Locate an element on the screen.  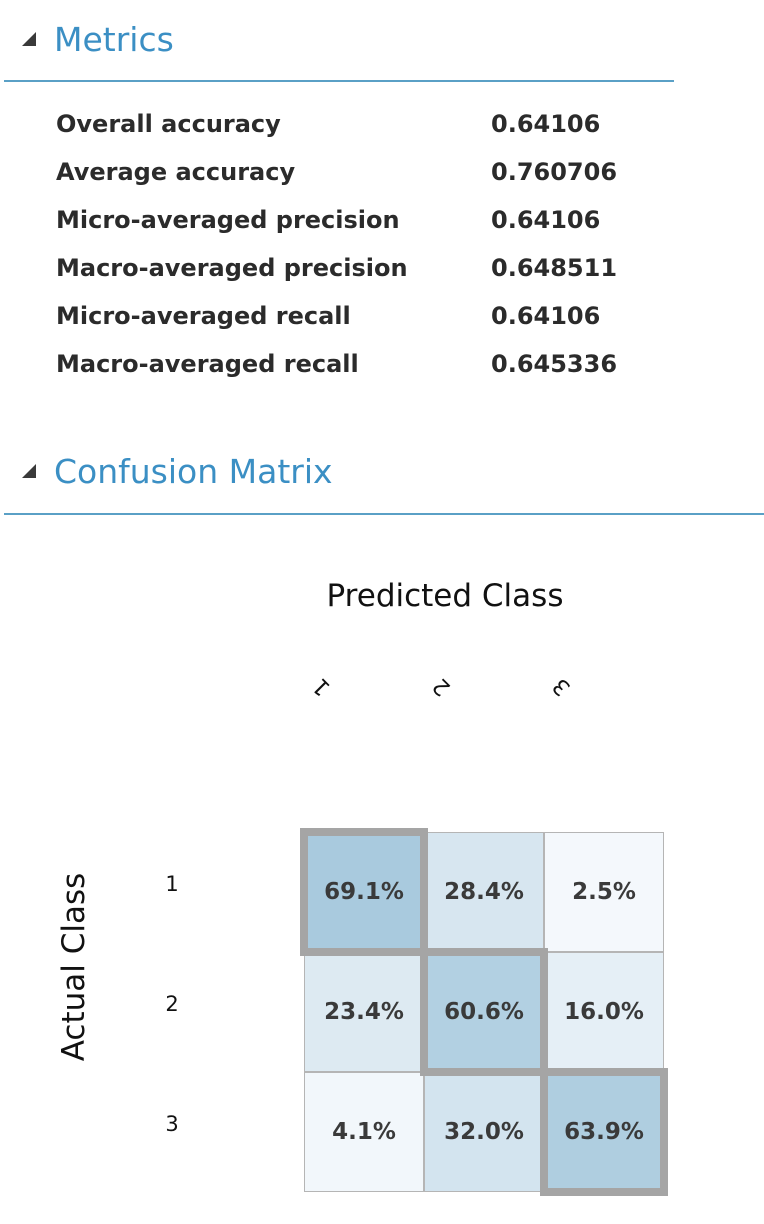
metric-row: Macro-averaged recall 0.645336 is located at coordinates (366, 368).